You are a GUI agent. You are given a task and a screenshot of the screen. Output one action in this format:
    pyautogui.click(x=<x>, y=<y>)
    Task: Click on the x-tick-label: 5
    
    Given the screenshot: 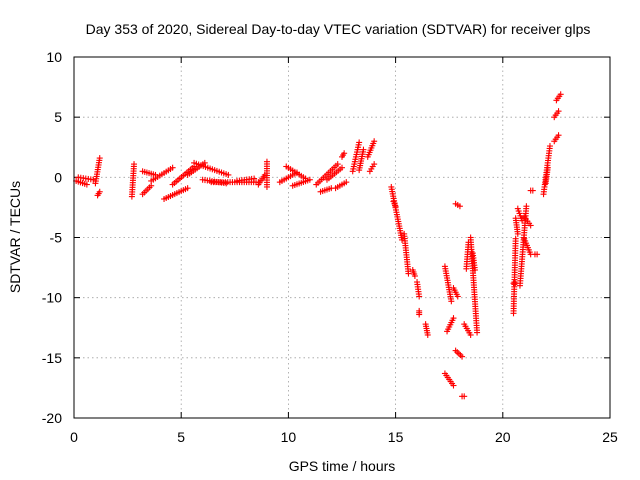 What is the action you would take?
    pyautogui.click(x=181, y=437)
    